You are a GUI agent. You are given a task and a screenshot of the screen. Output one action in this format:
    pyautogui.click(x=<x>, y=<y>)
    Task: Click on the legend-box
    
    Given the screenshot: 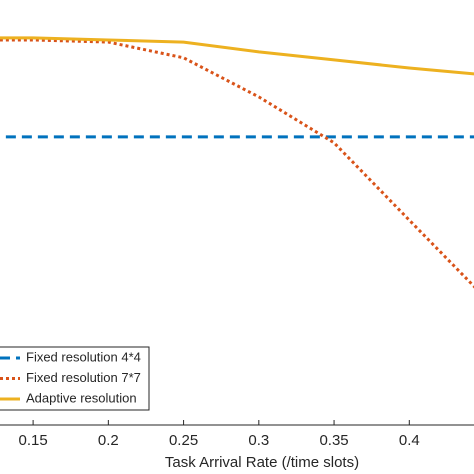 What is the action you would take?
    pyautogui.click(x=75, y=378)
    